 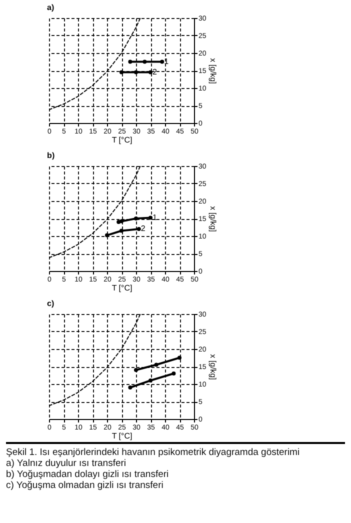 I want to click on text: c) Yoğuşma olmadan gizli ısı transferi, so click(x=85, y=485).